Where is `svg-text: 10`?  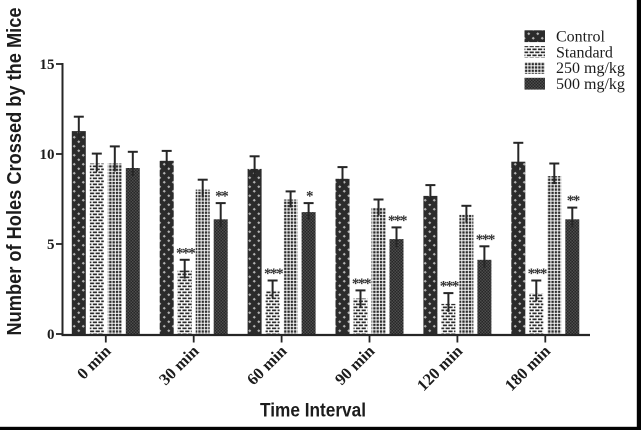 svg-text: 10 is located at coordinates (47, 155).